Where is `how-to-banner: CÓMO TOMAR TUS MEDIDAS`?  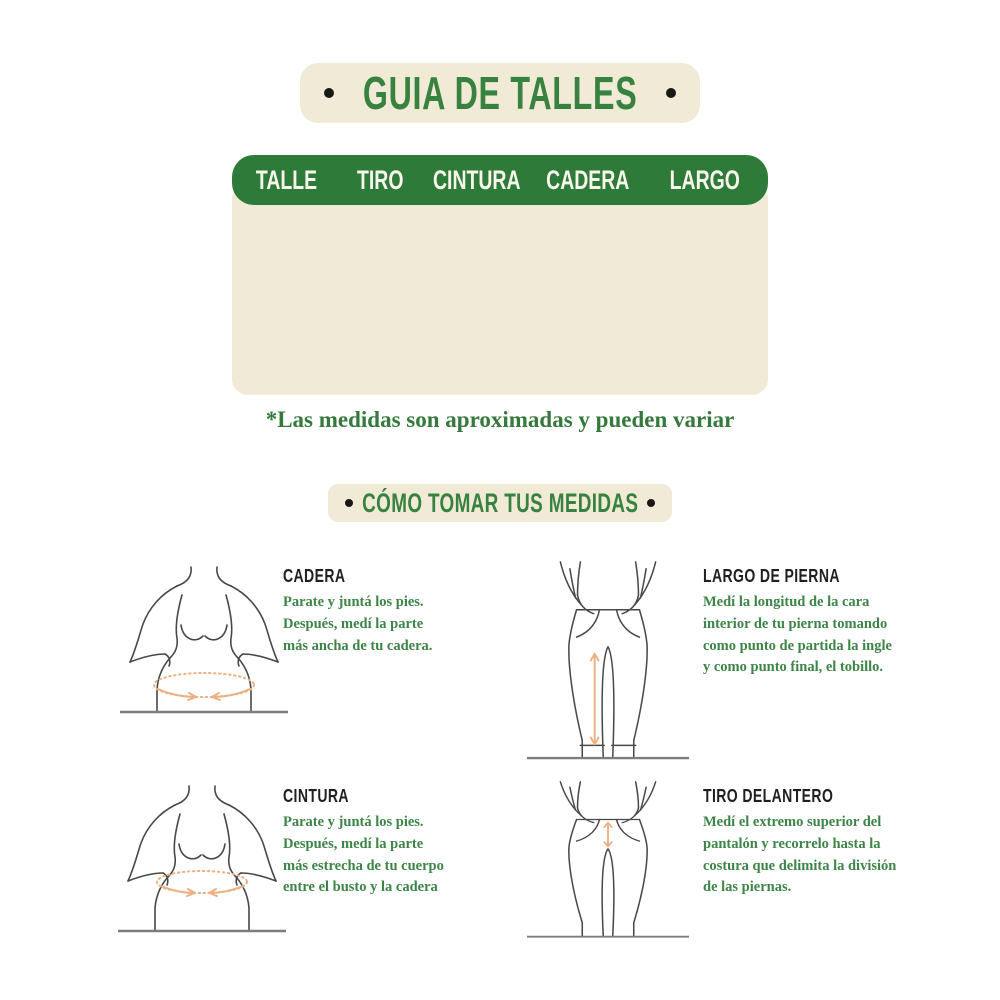 how-to-banner: CÓMO TOMAR TUS MEDIDAS is located at coordinates (500, 503).